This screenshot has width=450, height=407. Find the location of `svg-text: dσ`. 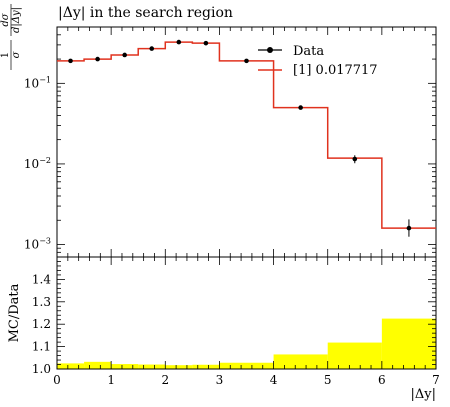

svg-text: dσ is located at coordinates (5, 19).